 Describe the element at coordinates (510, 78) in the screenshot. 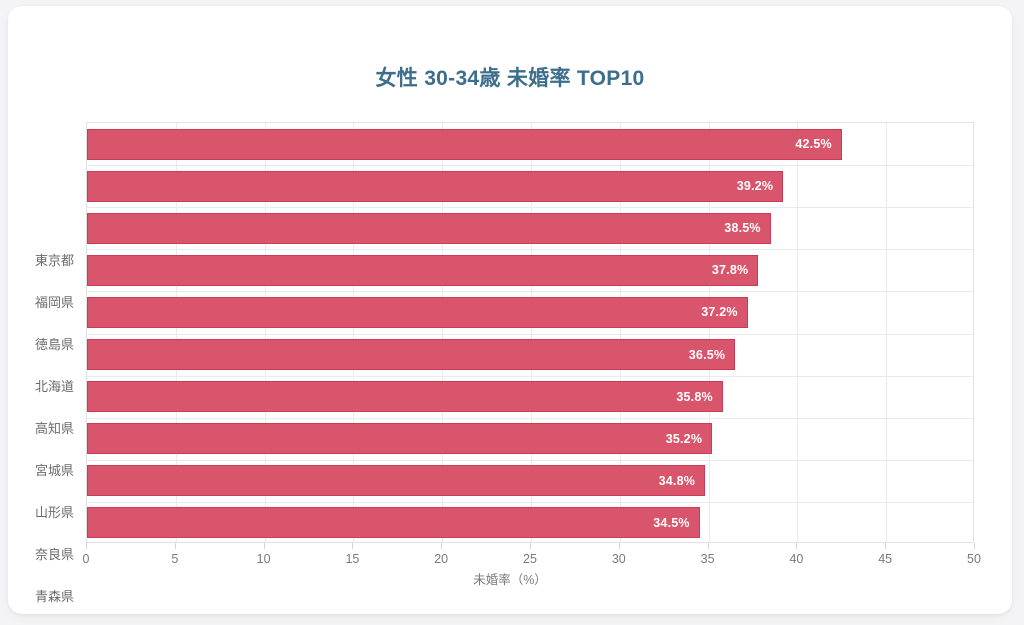

I see `chart-title: 女性 30-34歳 未婚率 TOP10` at that location.